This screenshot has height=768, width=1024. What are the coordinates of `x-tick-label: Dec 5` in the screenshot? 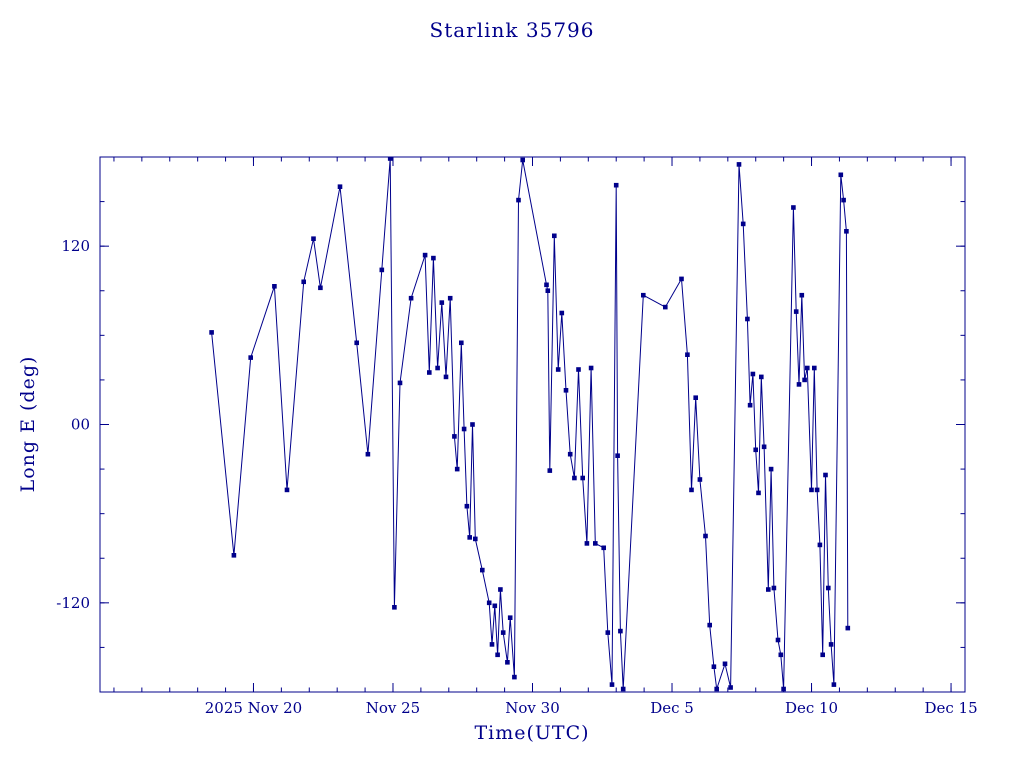 It's located at (672, 708).